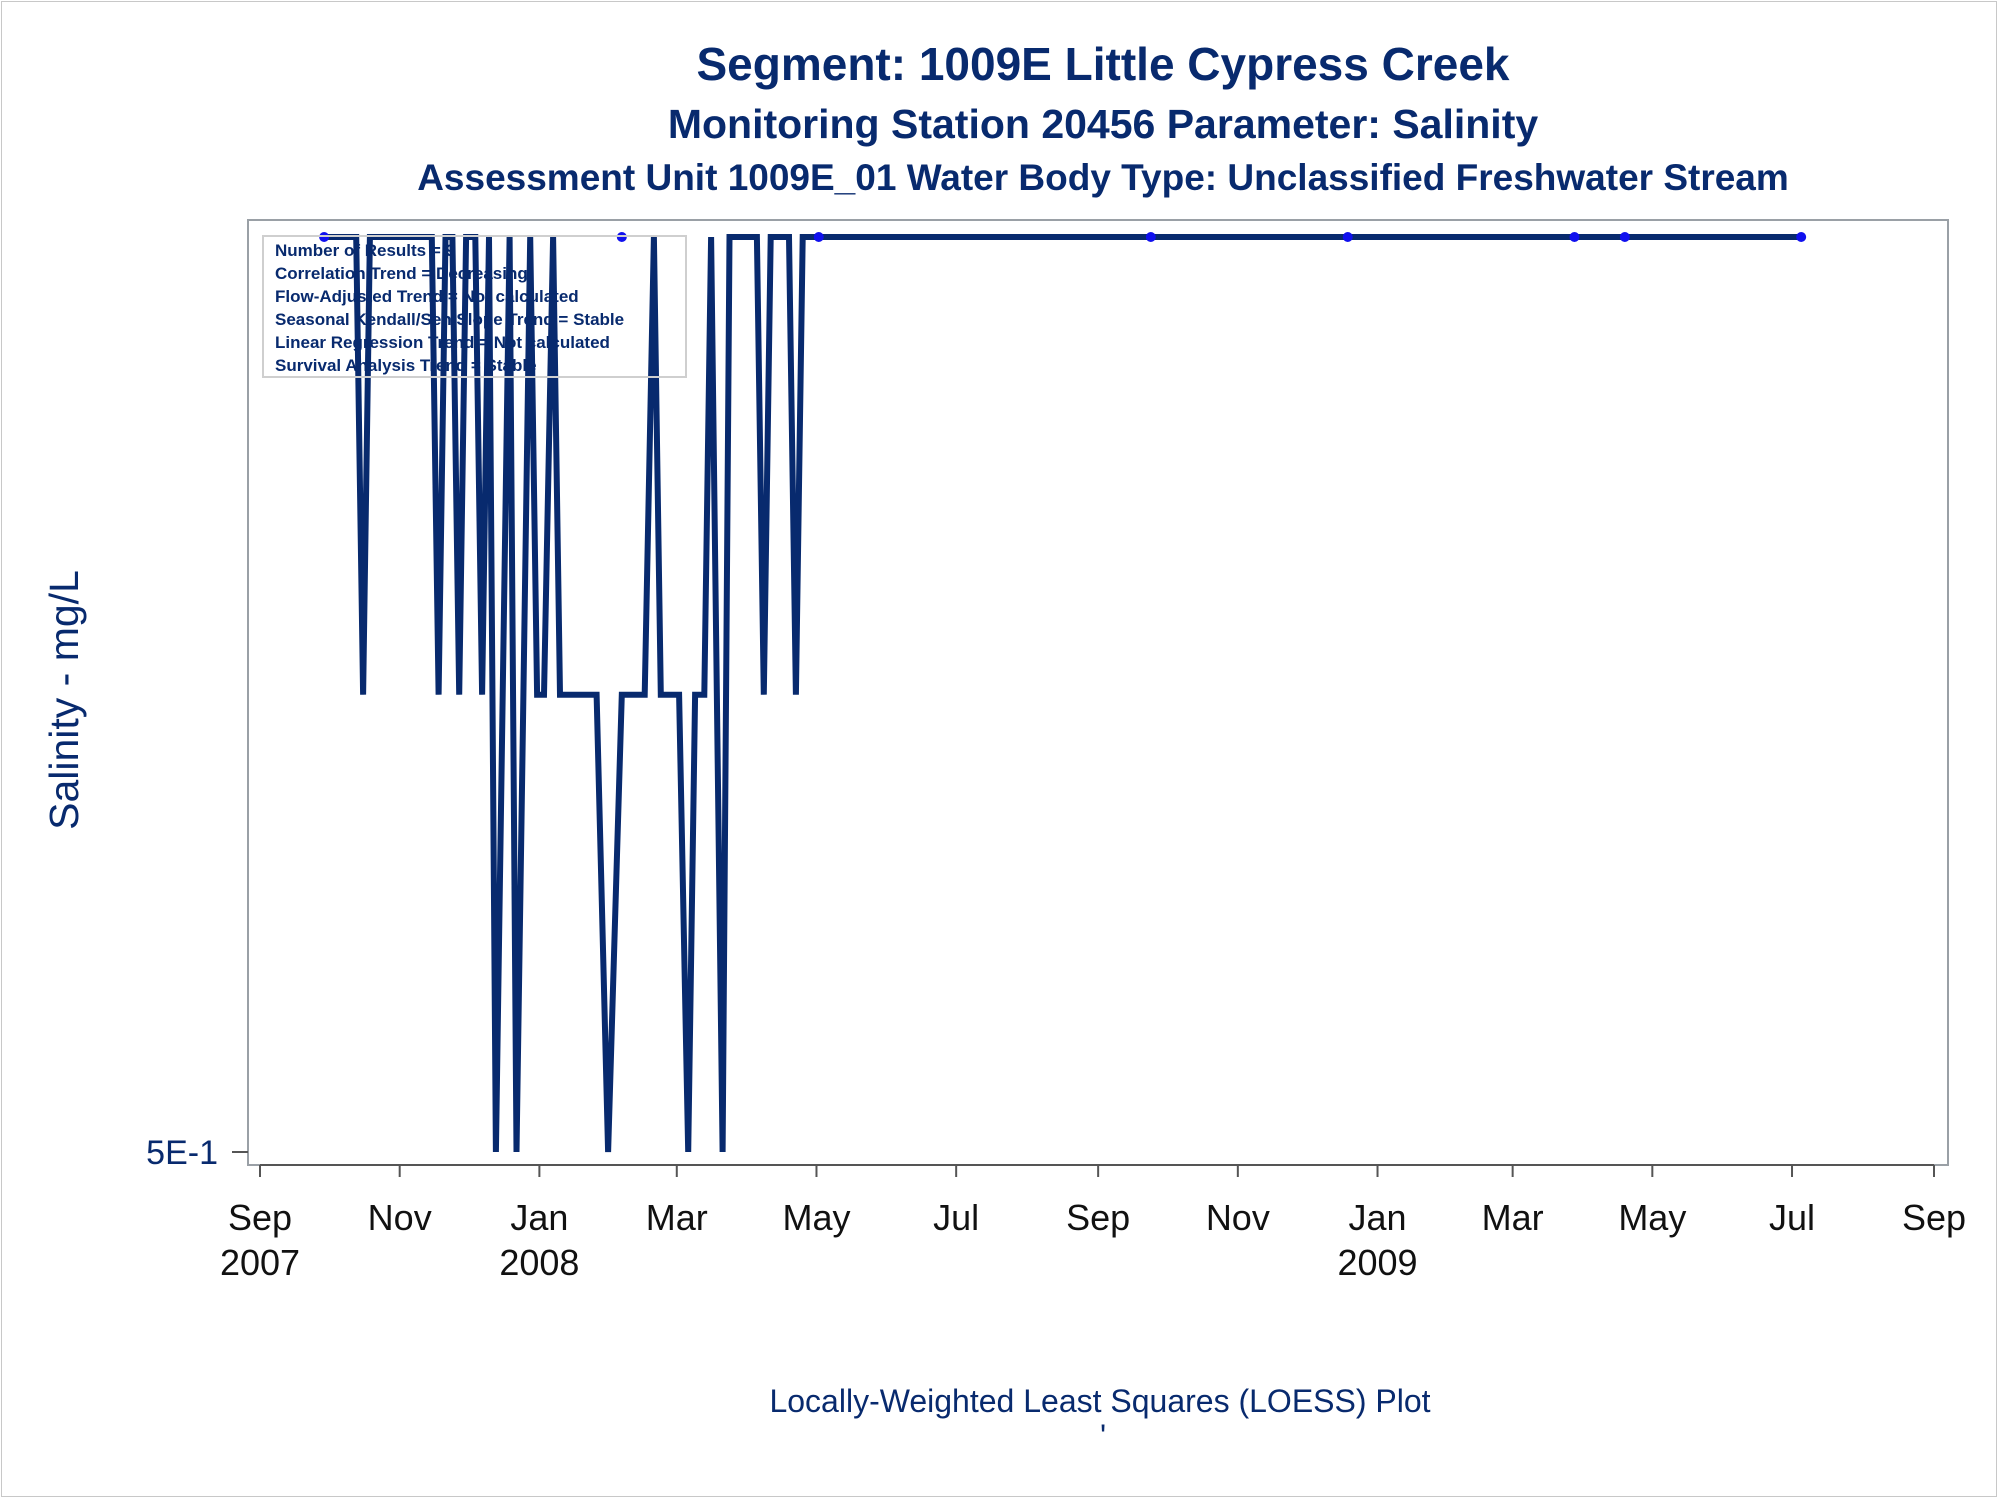 The width and height of the screenshot is (2000, 1500). I want to click on chart-title: Segment: 1009E Little Cypress Creek, so click(1102, 64).